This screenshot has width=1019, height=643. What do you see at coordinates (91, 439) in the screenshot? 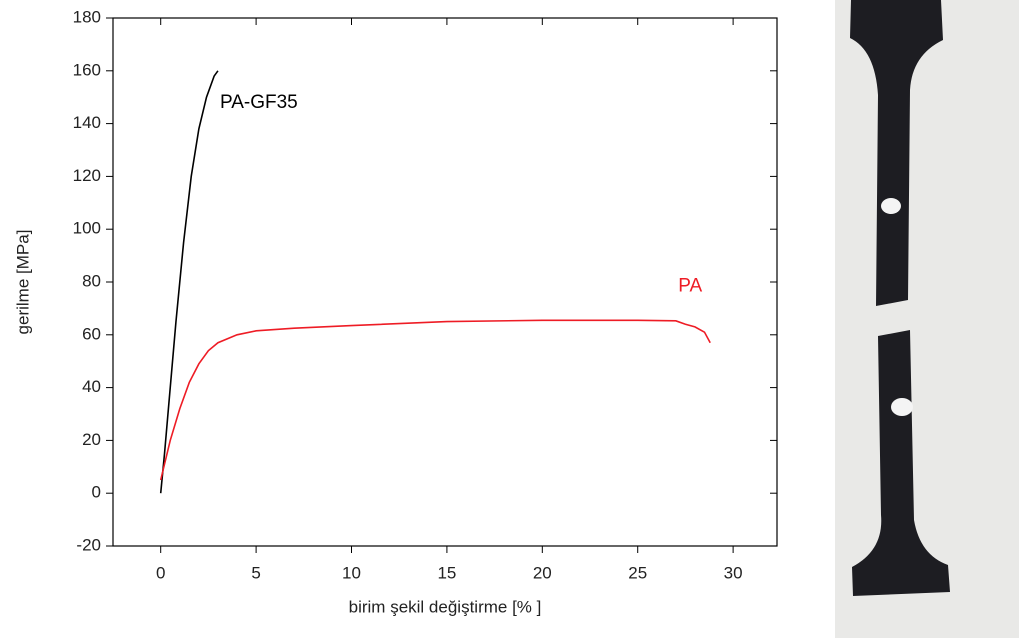
I see `y-tick-label: 20` at bounding box center [91, 439].